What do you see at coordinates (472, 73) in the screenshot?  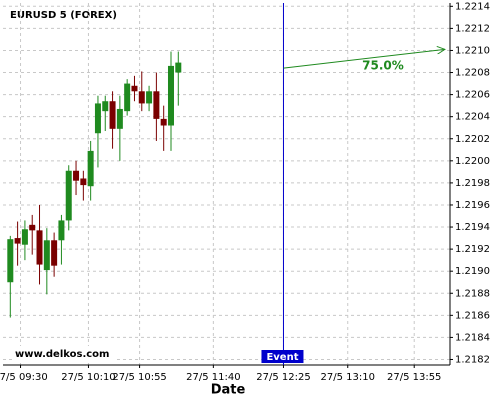 I see `y-tick-label: 1.2208` at bounding box center [472, 73].